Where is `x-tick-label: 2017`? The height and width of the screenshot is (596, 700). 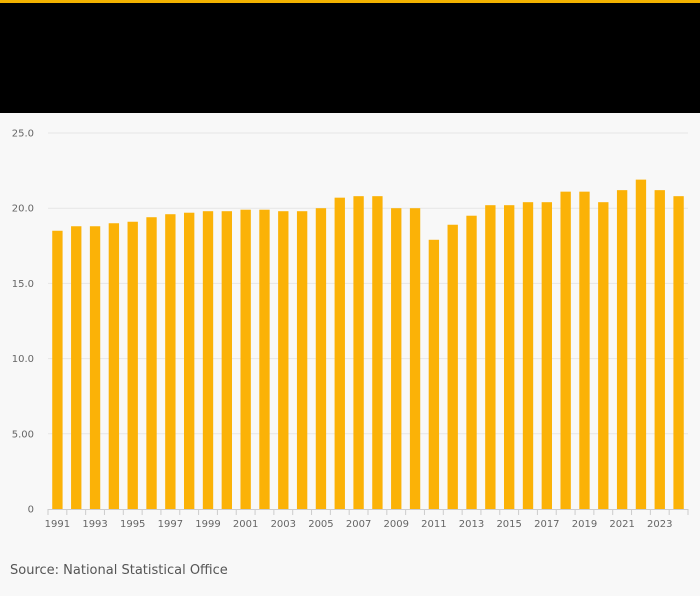 x-tick-label: 2017 is located at coordinates (546, 524).